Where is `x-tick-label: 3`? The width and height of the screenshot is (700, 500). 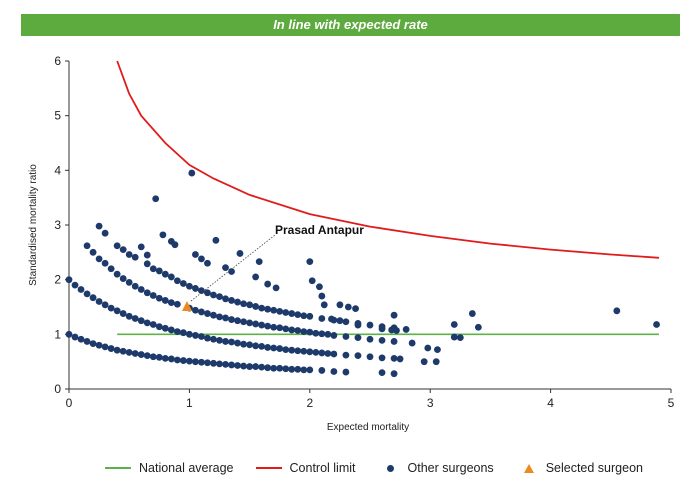 x-tick-label: 3 is located at coordinates (430, 403).